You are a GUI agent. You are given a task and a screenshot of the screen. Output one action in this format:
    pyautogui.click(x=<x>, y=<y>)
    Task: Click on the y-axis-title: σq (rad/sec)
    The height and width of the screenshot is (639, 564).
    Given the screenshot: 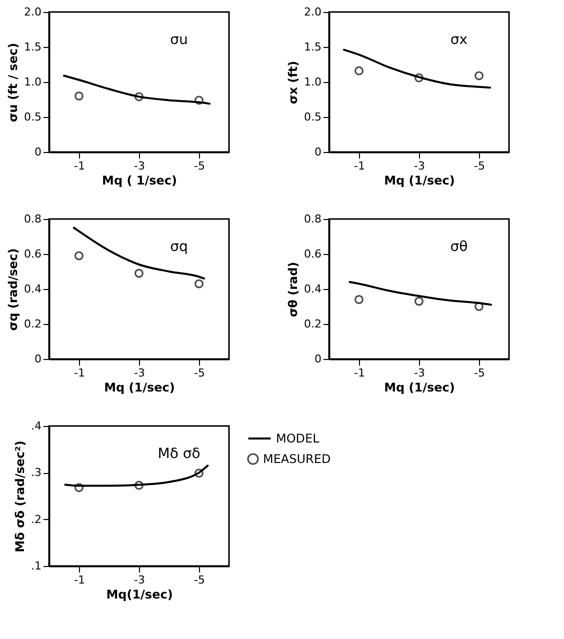 What is the action you would take?
    pyautogui.click(x=13, y=289)
    